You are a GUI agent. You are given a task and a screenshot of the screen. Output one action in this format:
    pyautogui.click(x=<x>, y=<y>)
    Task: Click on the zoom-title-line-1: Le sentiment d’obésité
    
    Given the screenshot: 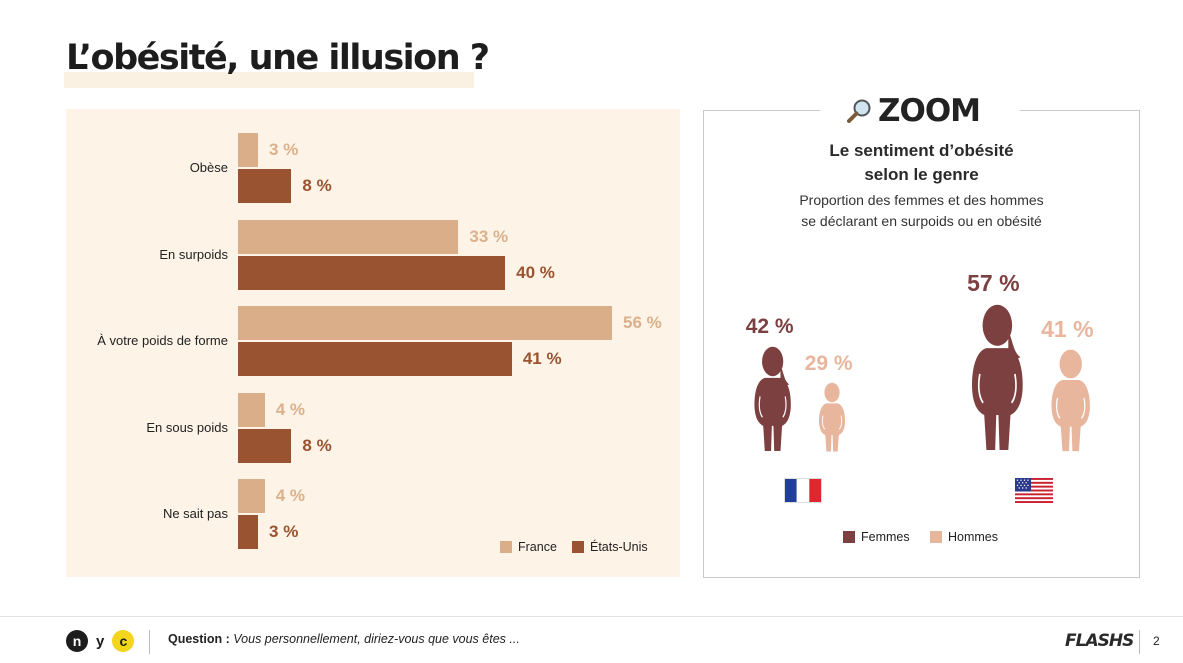 What is the action you would take?
    pyautogui.click(x=921, y=150)
    